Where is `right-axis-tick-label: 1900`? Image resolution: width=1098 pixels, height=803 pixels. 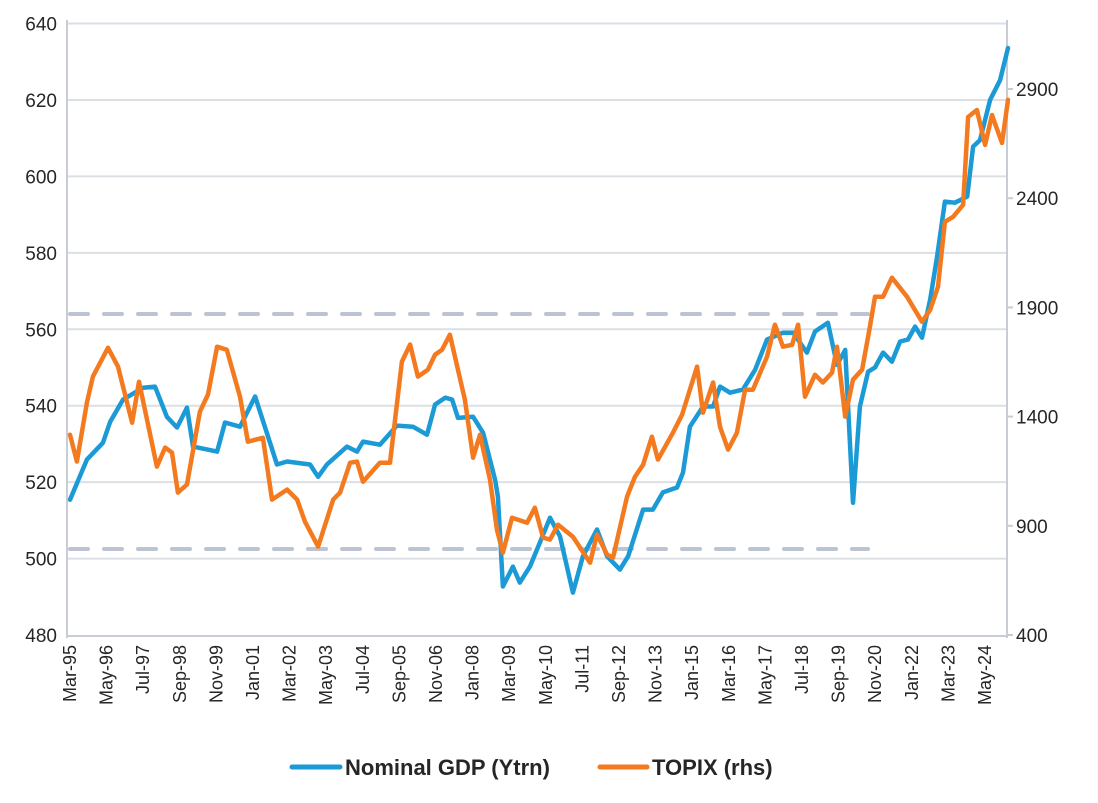
right-axis-tick-label: 1900 is located at coordinates (1037, 308).